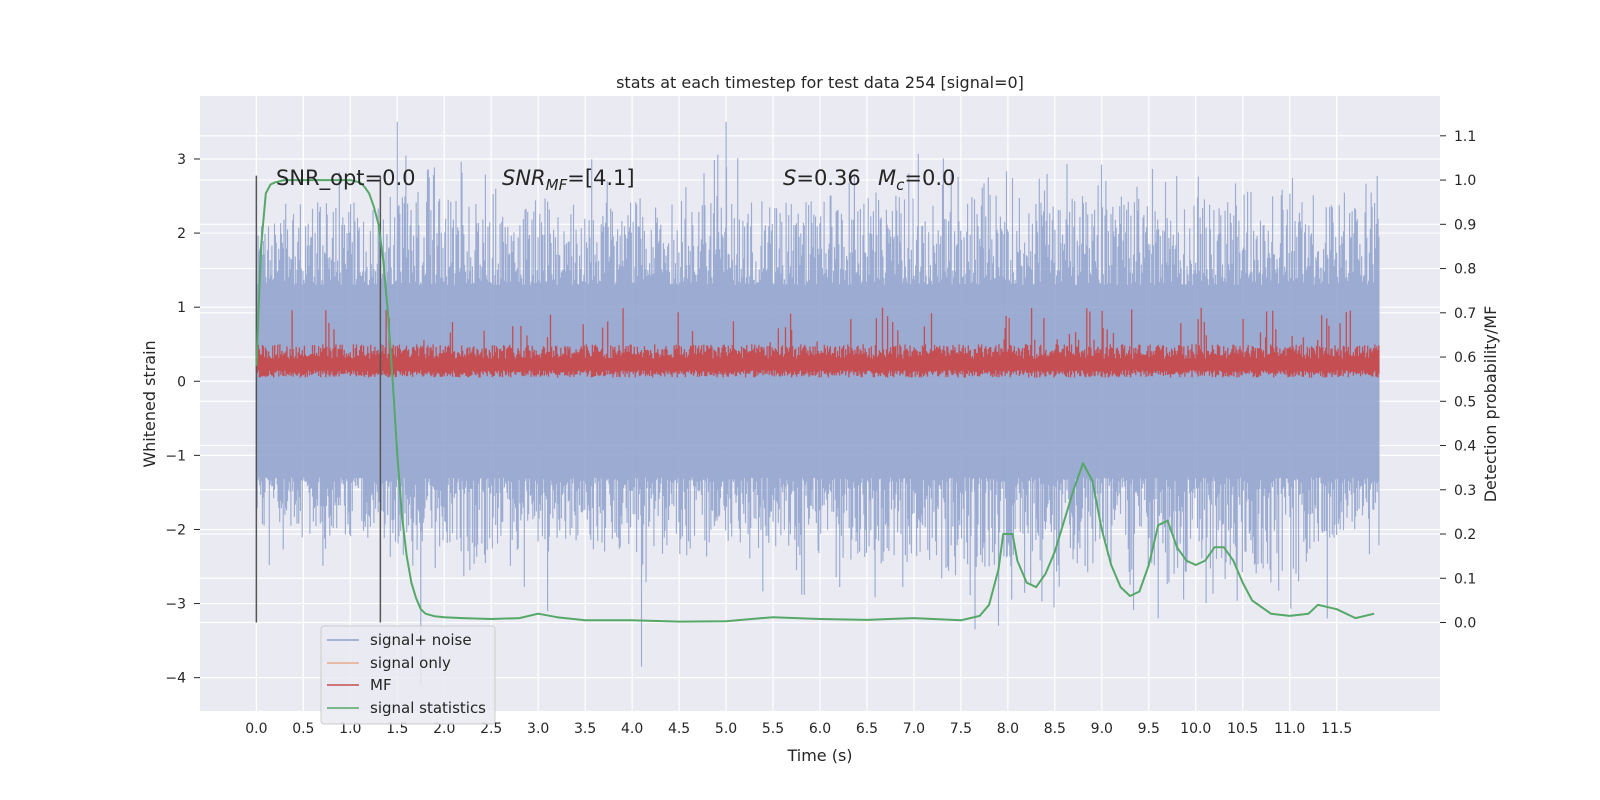 The width and height of the screenshot is (1600, 800). What do you see at coordinates (585, 729) in the screenshot?
I see `x-tick-label: 3.5` at bounding box center [585, 729].